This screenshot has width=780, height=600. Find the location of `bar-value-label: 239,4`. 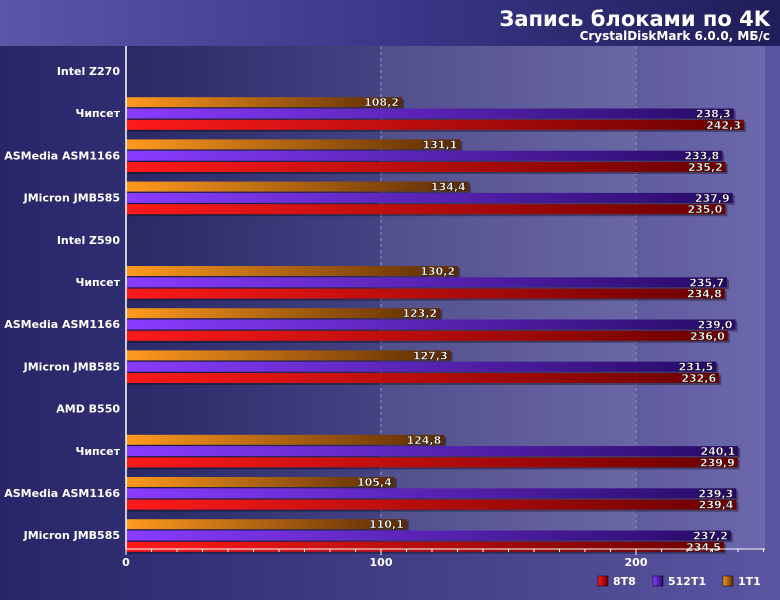

bar-value-label: 239,4 is located at coordinates (716, 505).